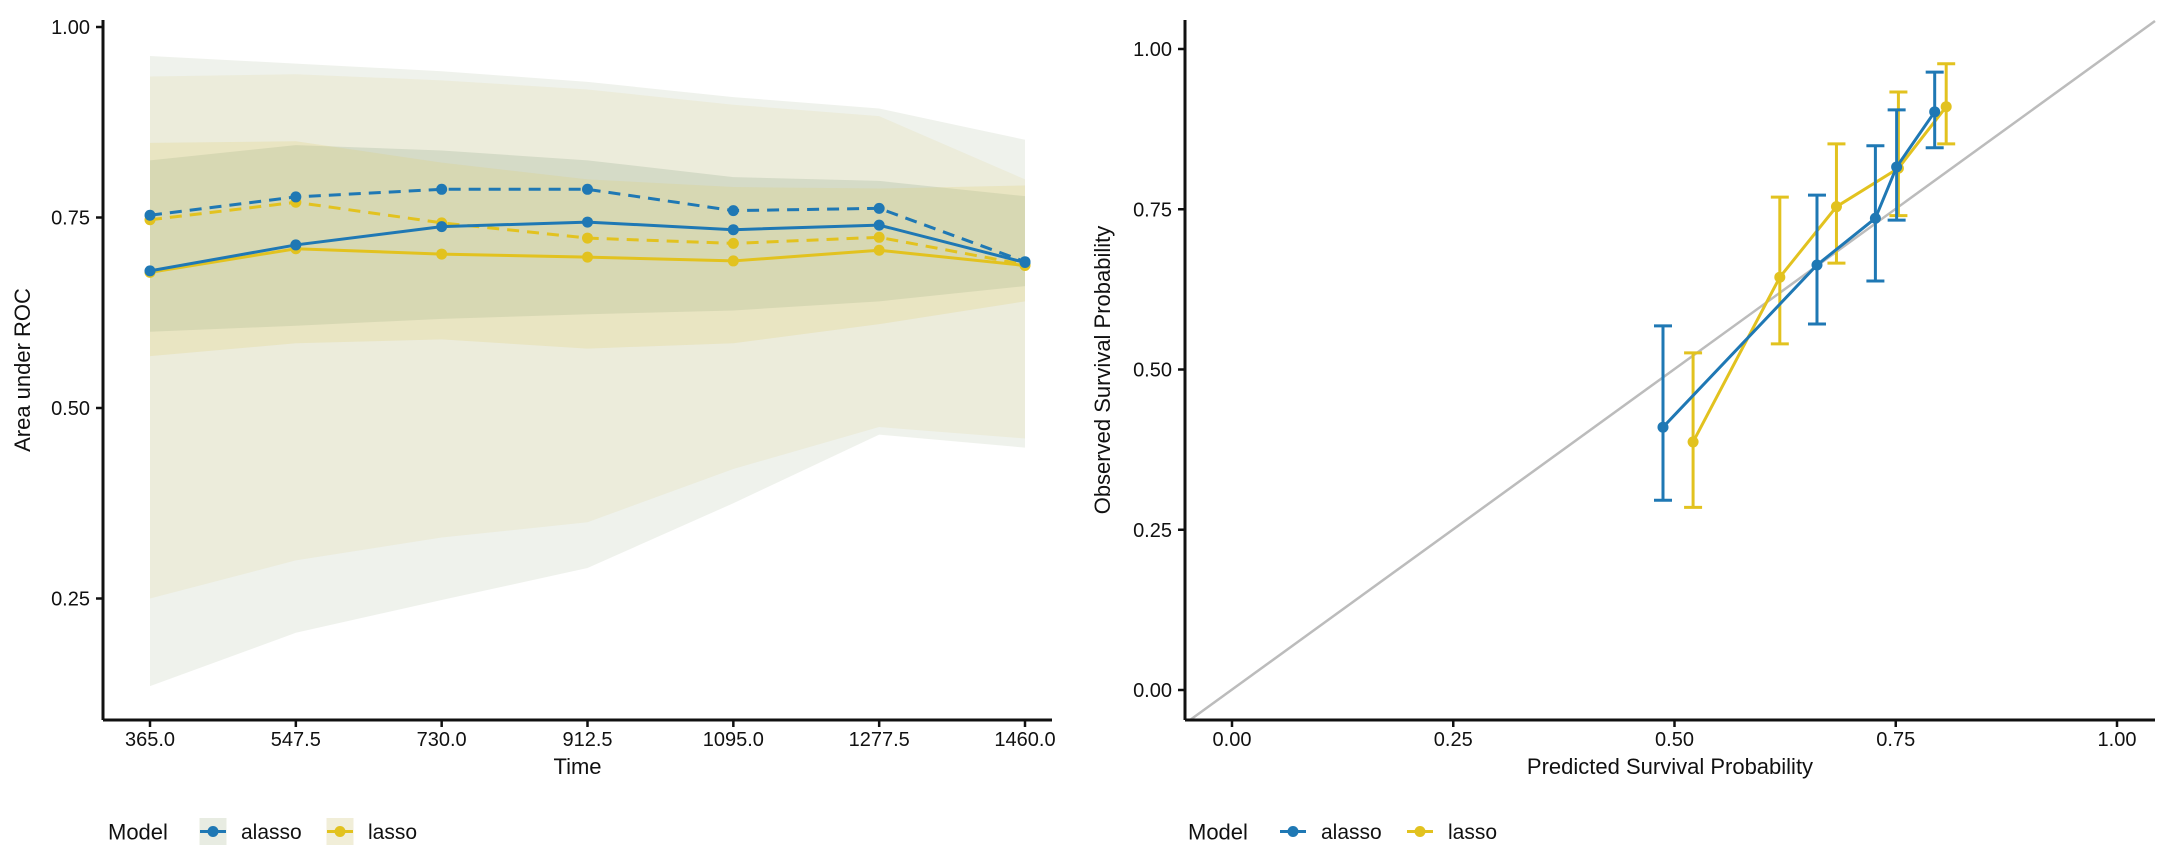 This screenshot has width=2160, height=864. What do you see at coordinates (1819, 274) in the screenshot?
I see `calibration-line-lasso` at bounding box center [1819, 274].